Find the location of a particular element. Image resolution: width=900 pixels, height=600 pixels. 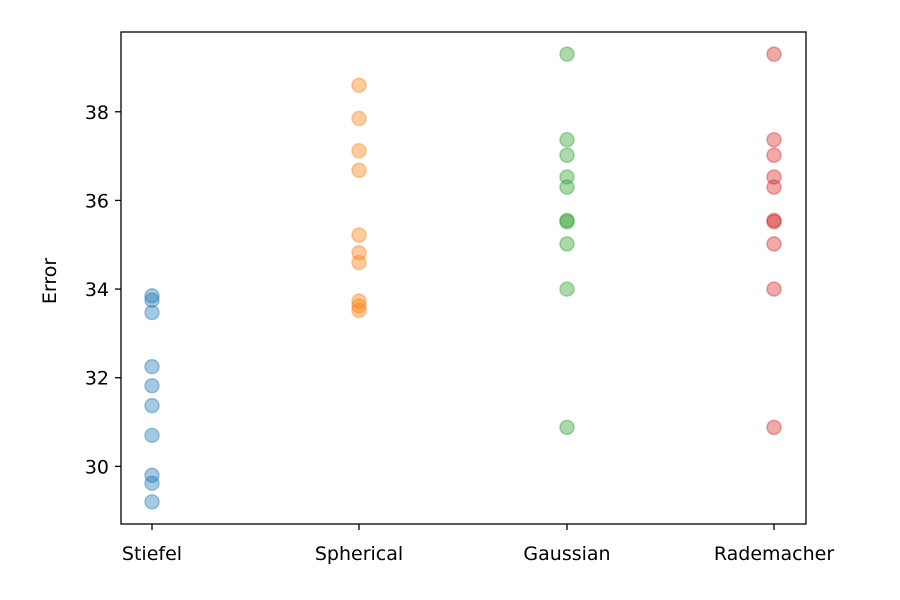

y-tick-label-32: 32 is located at coordinates (97, 379).